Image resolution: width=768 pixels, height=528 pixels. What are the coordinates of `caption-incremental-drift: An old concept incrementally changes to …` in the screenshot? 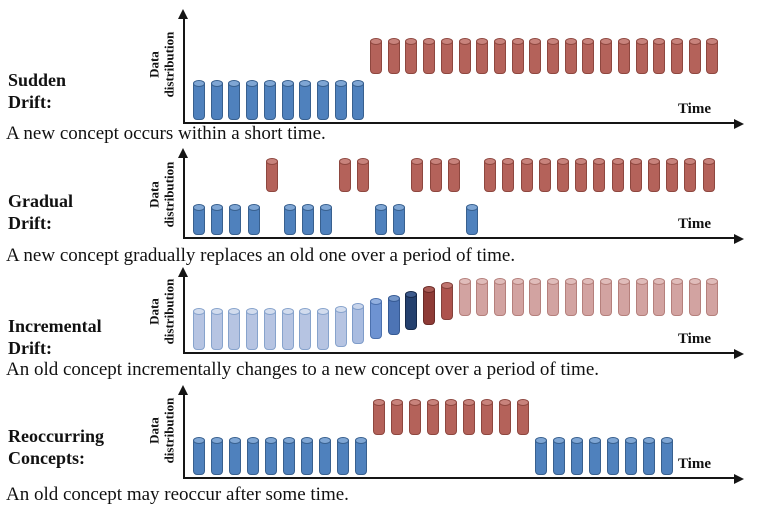 It's located at (302, 369).